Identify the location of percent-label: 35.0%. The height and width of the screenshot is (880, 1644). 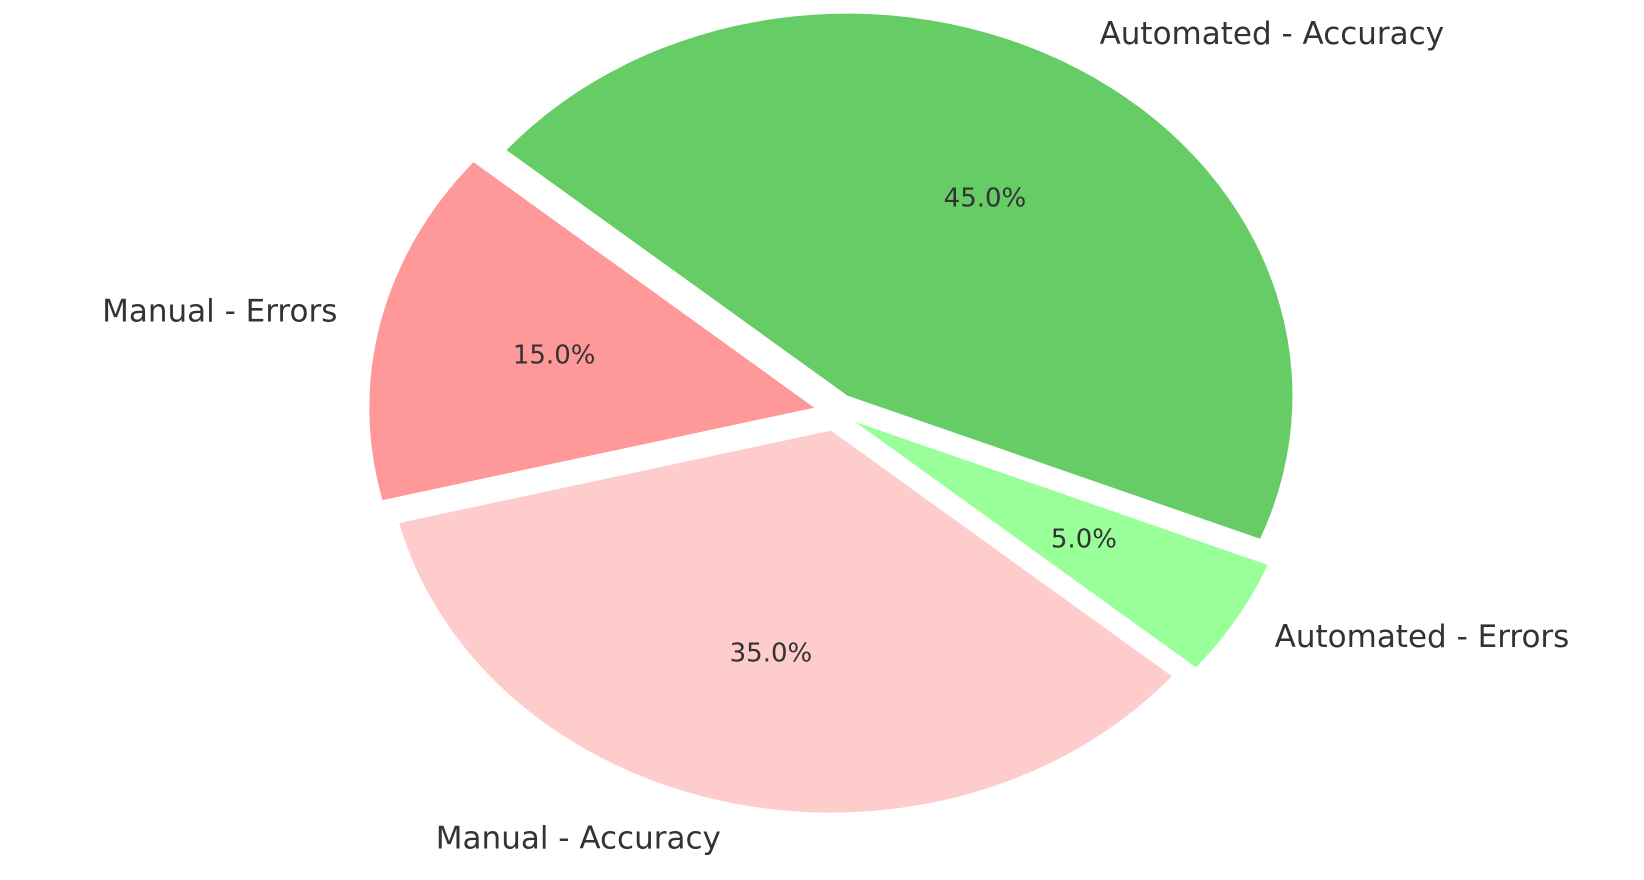
(771, 653).